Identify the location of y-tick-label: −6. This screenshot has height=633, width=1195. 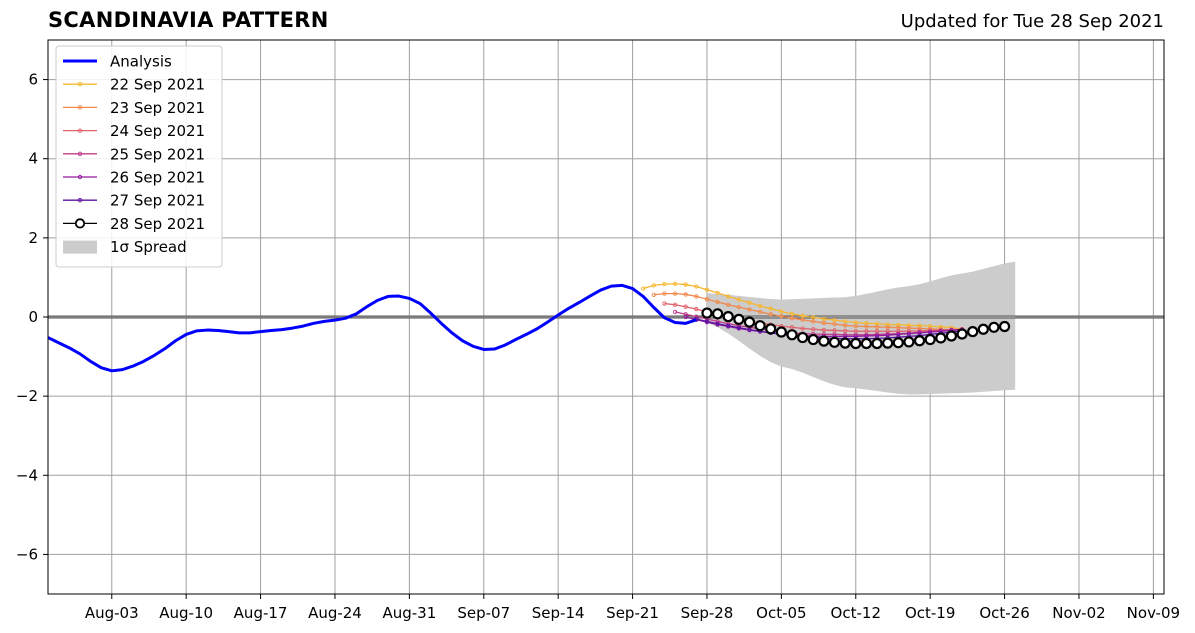
(27, 554).